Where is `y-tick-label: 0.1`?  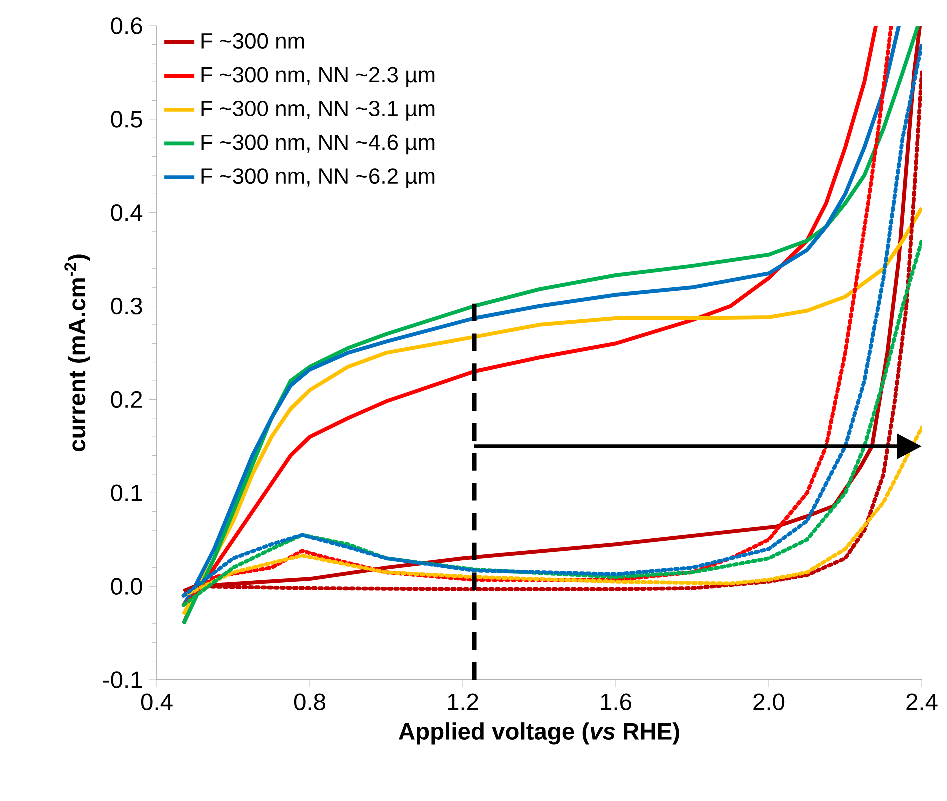 y-tick-label: 0.1 is located at coordinates (126, 493).